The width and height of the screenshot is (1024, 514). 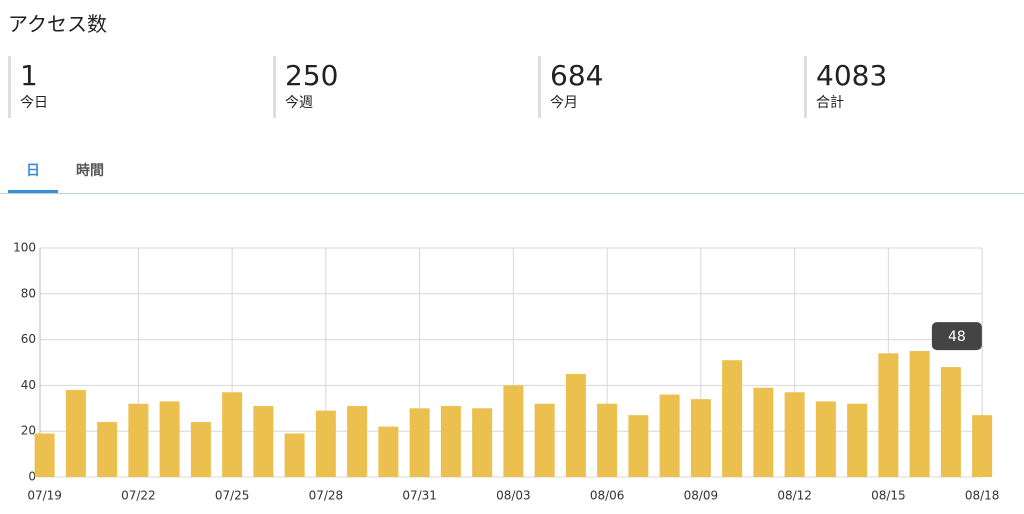 What do you see at coordinates (513, 496) in the screenshot?
I see `x-tick-label: 08/03` at bounding box center [513, 496].